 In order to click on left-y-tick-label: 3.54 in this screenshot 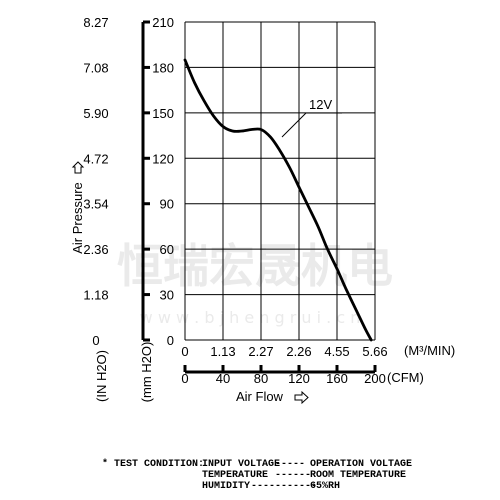, I will do `click(95, 204)`.